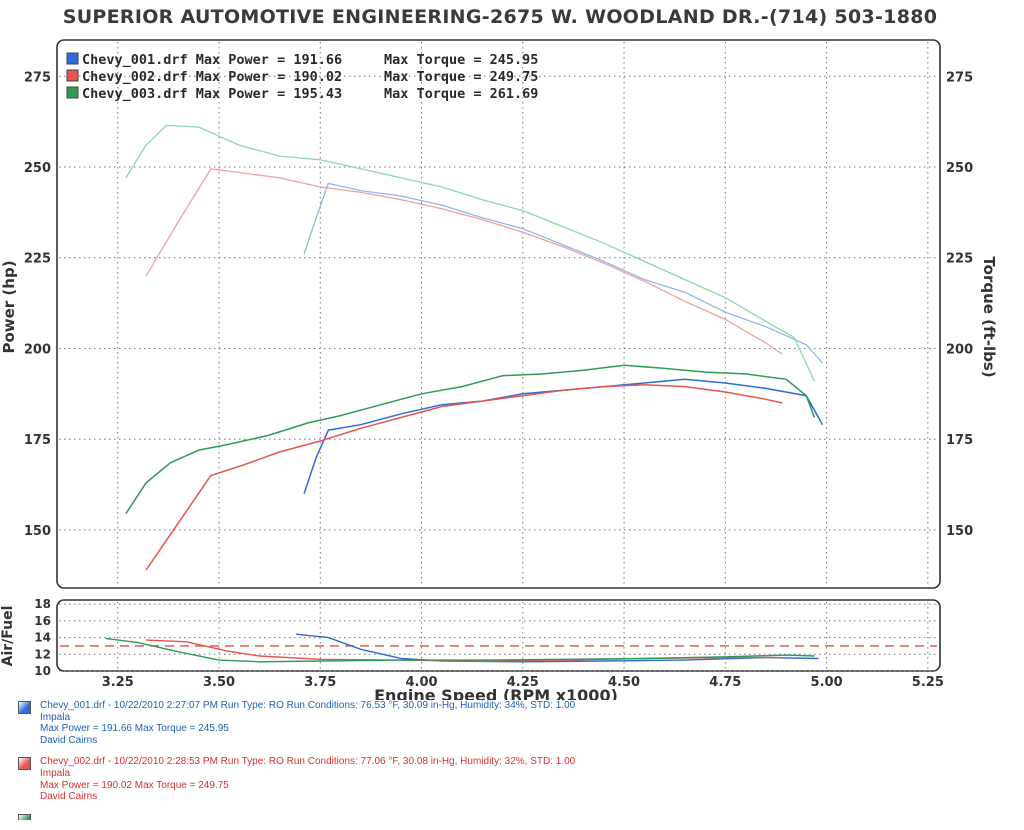  I want to click on rpm-tick-label: 5.25, so click(928, 682).